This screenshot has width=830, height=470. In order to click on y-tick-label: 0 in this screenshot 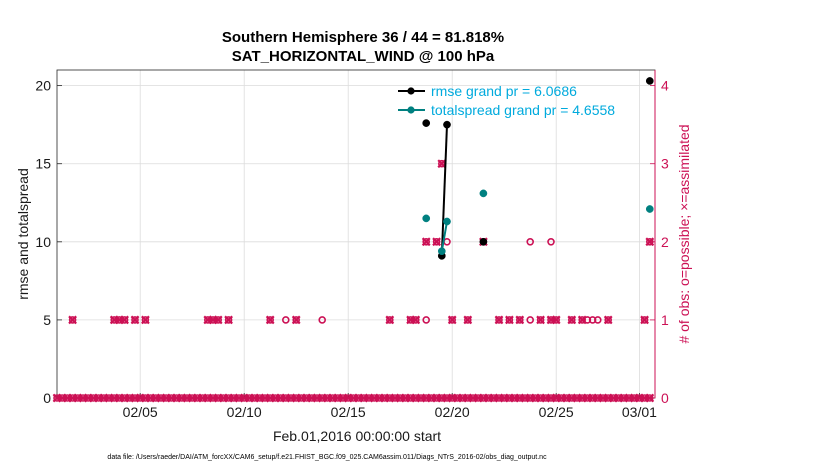, I will do `click(47, 398)`.